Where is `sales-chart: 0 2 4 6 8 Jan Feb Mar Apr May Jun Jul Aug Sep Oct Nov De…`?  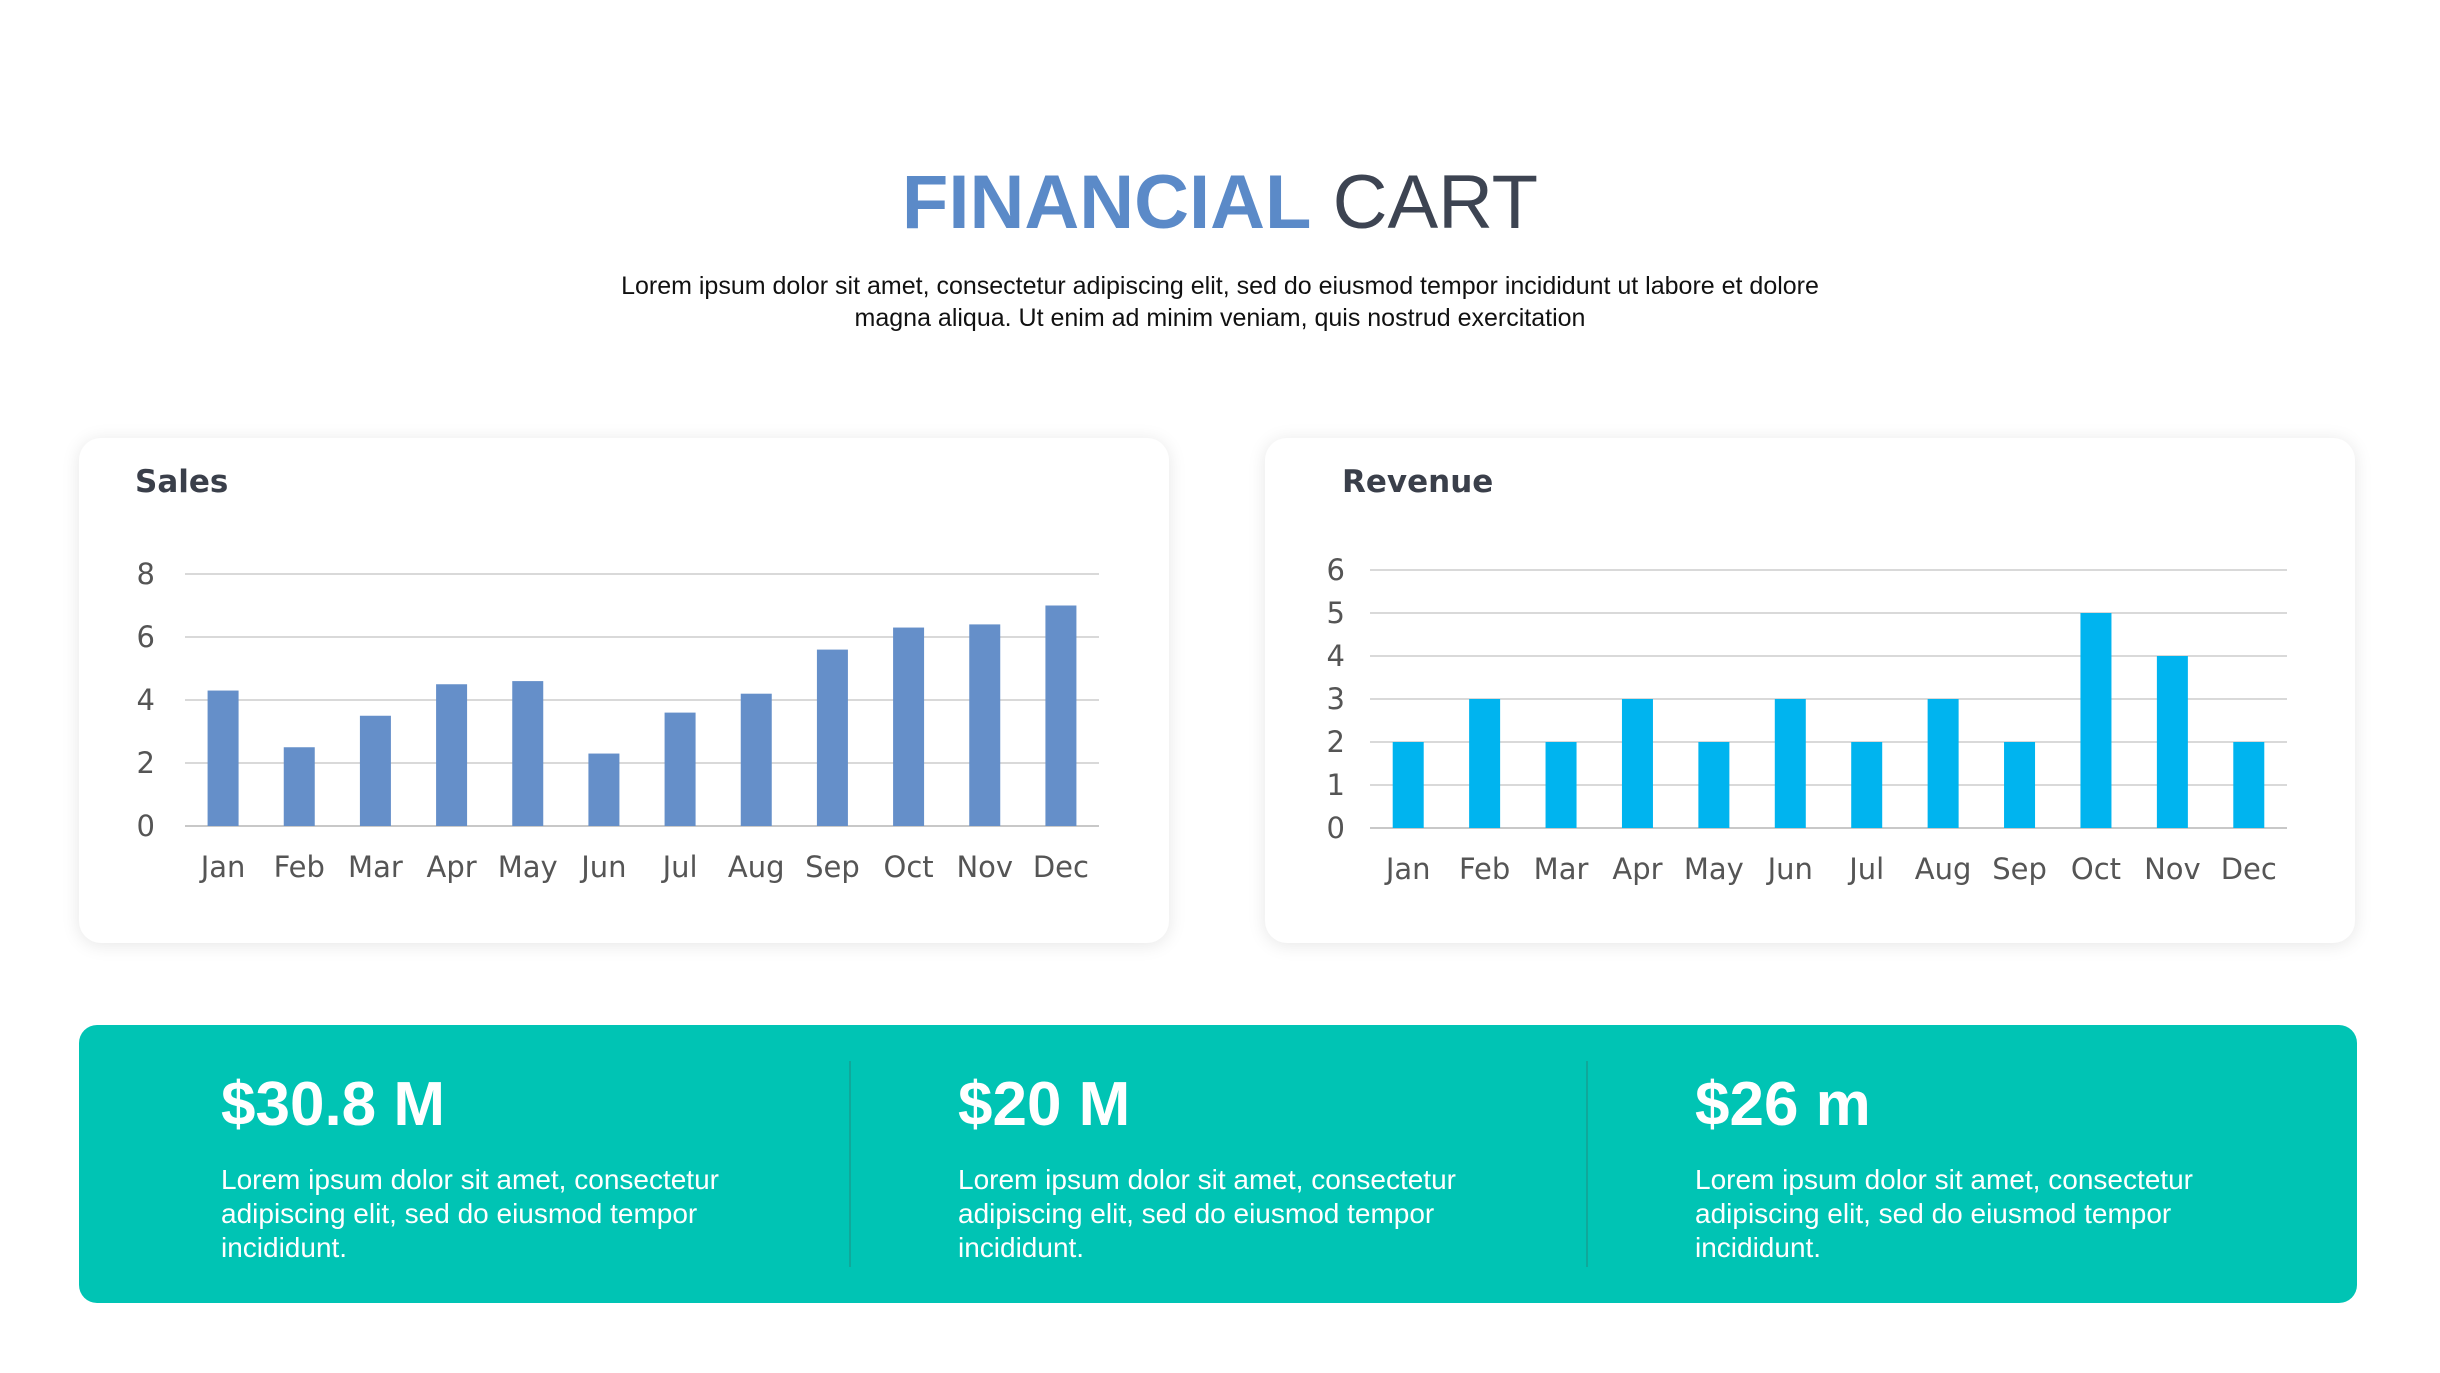
sales-chart: 0 2 4 6 8 Jan Feb Mar Apr May Jun Jul Aug Sep Oct Nov De… is located at coordinates (618, 720).